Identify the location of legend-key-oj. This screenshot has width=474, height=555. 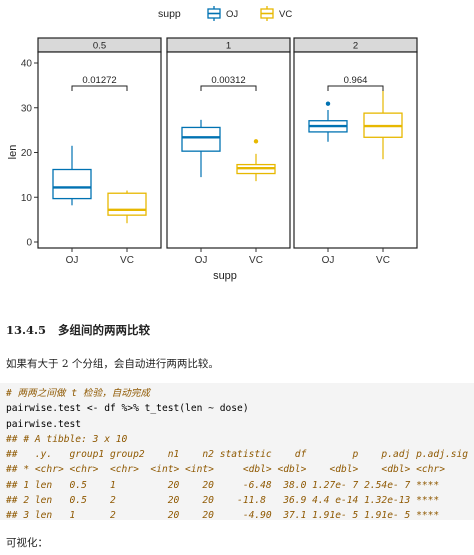
(214, 13).